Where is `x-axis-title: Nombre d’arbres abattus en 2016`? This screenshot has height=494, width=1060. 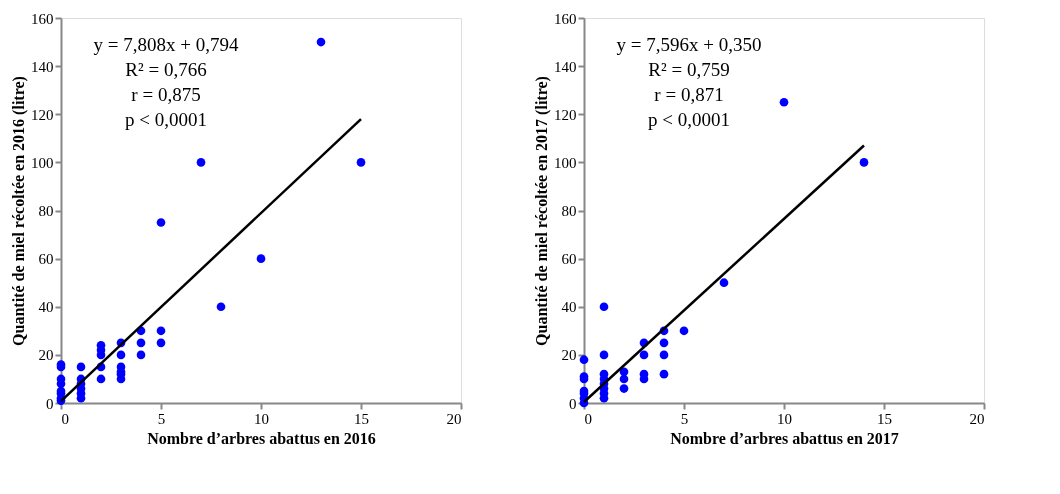 x-axis-title: Nombre d’arbres abattus en 2016 is located at coordinates (261, 438).